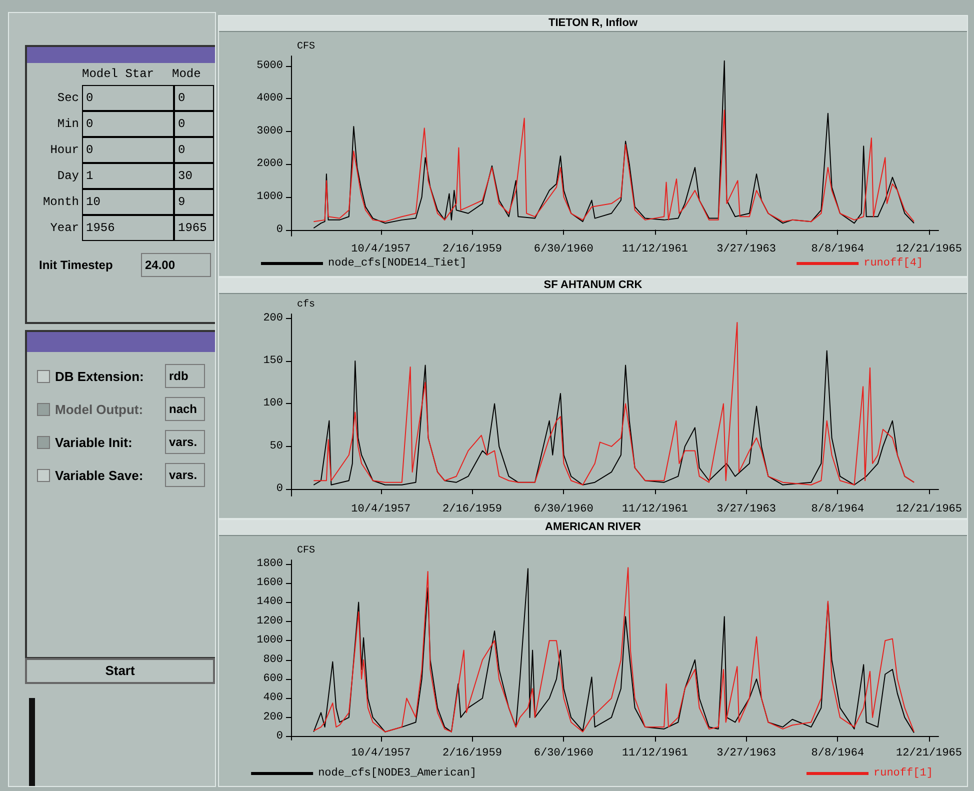 Image resolution: width=974 pixels, height=791 pixels. Describe the element at coordinates (185, 409) in the screenshot. I see `text: nach` at that location.